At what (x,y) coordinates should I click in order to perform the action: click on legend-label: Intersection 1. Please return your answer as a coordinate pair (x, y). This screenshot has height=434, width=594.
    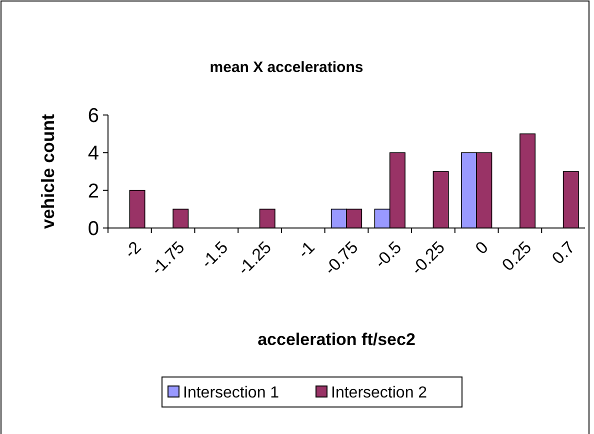
    Looking at the image, I should click on (231, 393).